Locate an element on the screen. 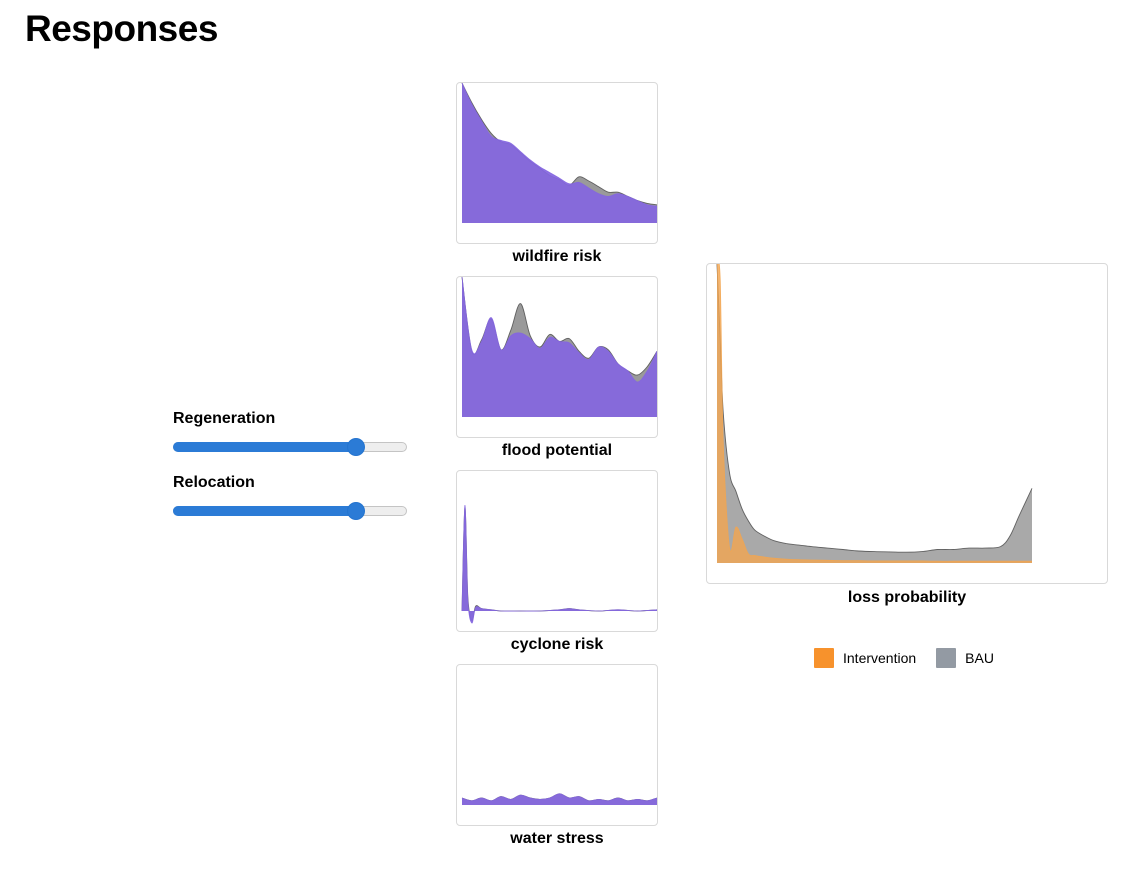 This screenshot has height=877, width=1143. legend-swatch-intervention is located at coordinates (824, 658).